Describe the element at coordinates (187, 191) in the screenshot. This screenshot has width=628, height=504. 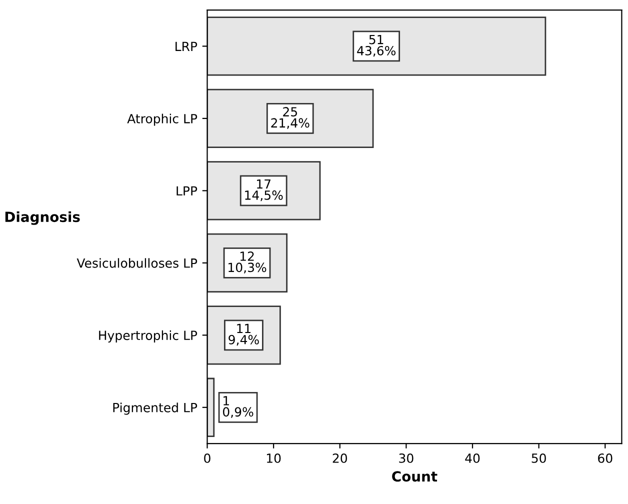
I see `y-tick-label: LPP` at that location.